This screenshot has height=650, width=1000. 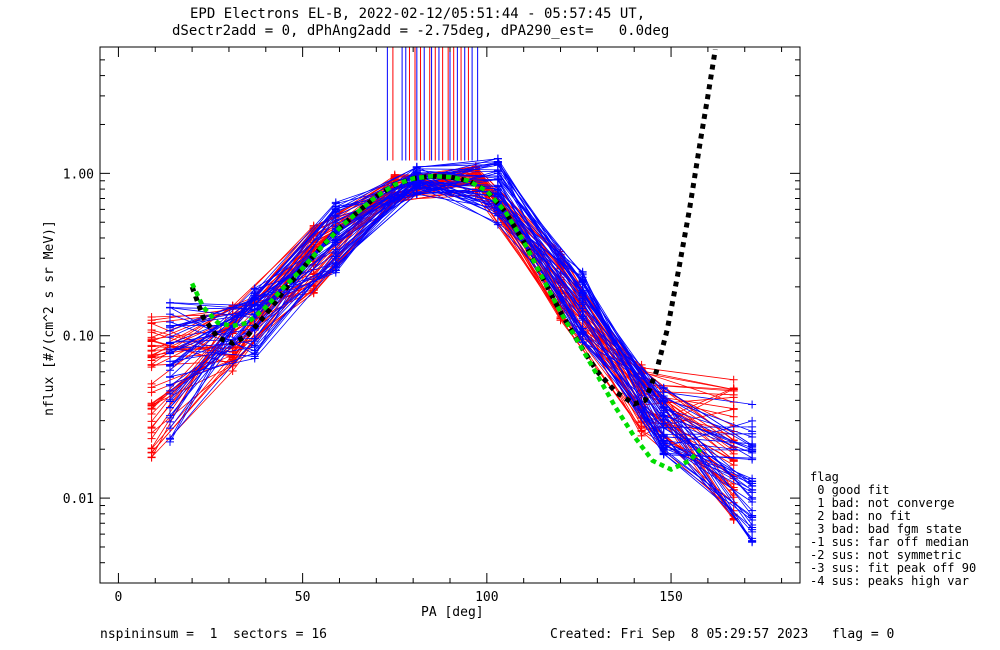 What do you see at coordinates (893, 568) in the screenshot?
I see `flag-legend-item: -3 sus: fit peak off 90` at bounding box center [893, 568].